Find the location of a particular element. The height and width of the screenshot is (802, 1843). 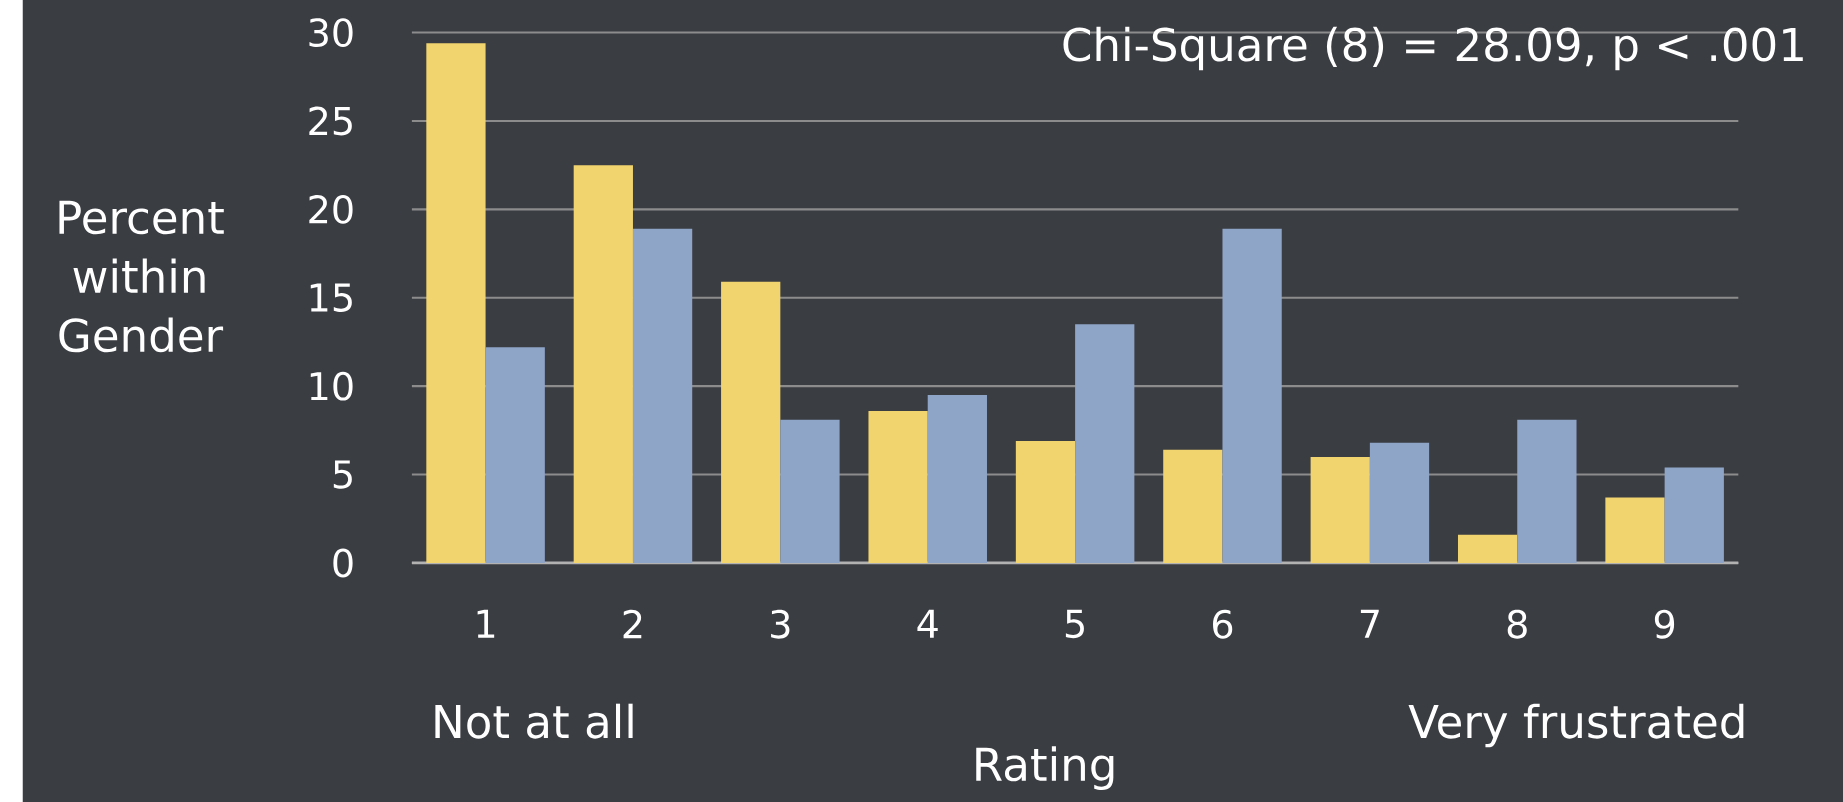

annotation: Chi-Square (8) = 28.09, p < .001 is located at coordinates (1433, 48).